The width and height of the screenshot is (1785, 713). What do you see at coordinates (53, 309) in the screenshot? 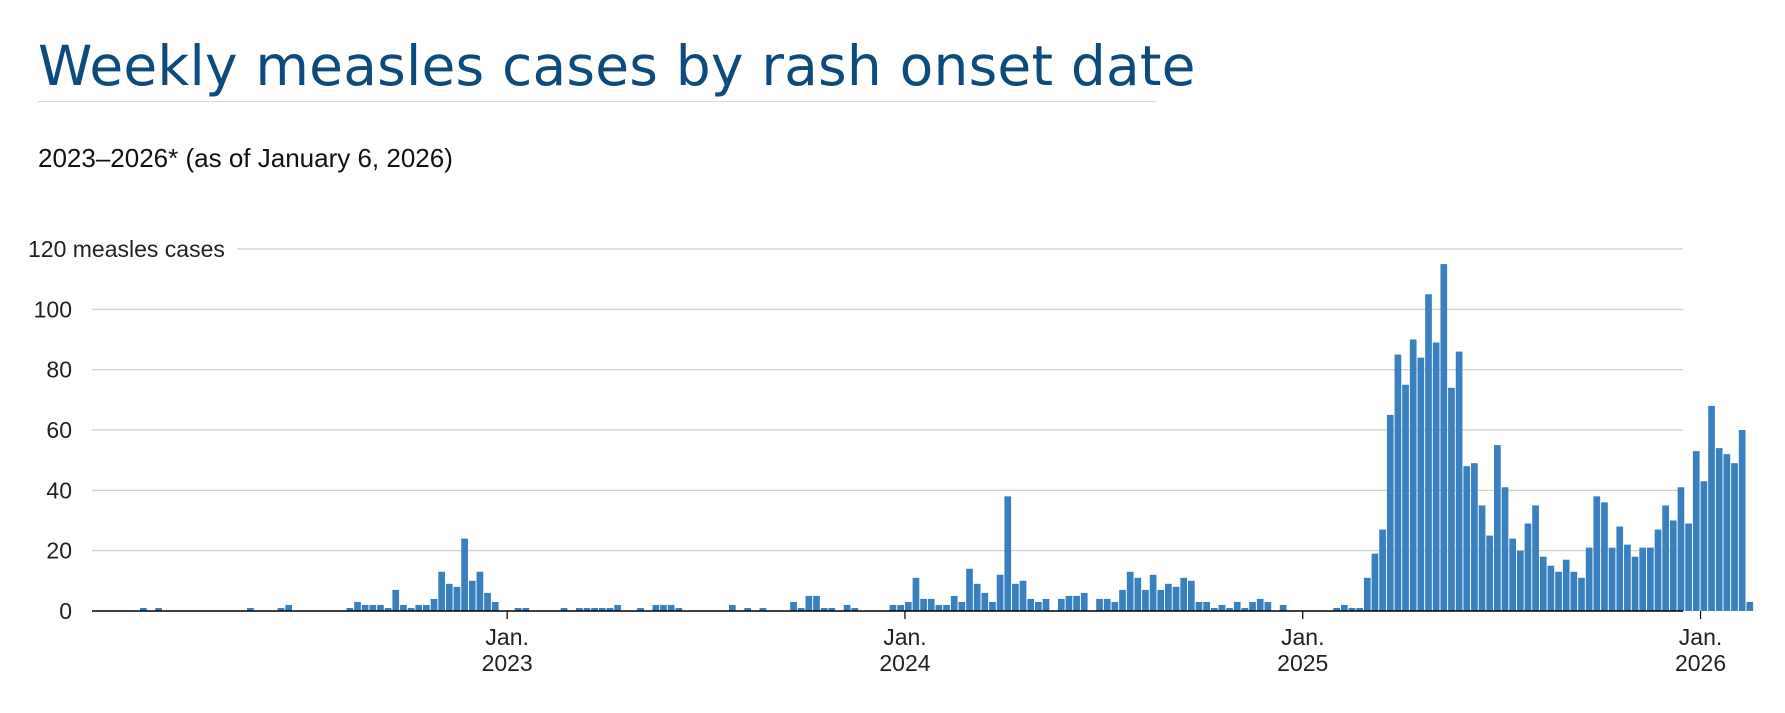
I see `y-tick-label: 100` at bounding box center [53, 309].